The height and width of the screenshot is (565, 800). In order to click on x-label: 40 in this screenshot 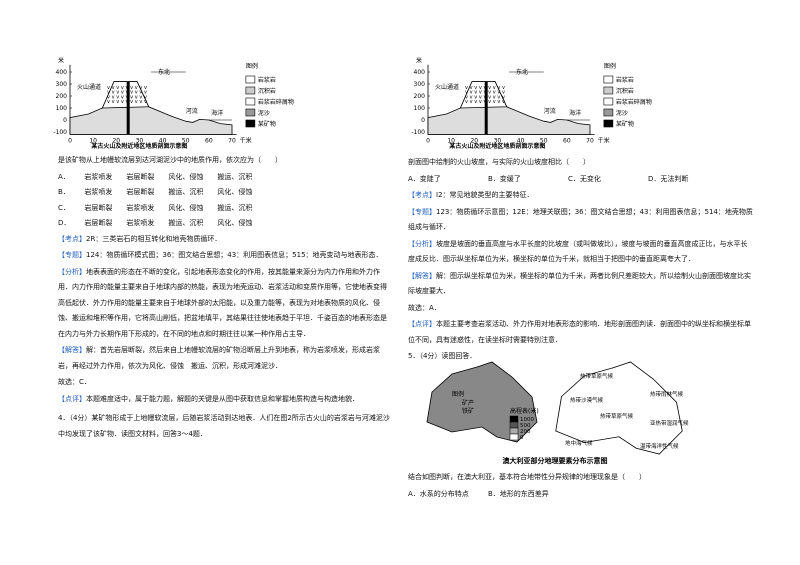, I will do `click(521, 140)`.